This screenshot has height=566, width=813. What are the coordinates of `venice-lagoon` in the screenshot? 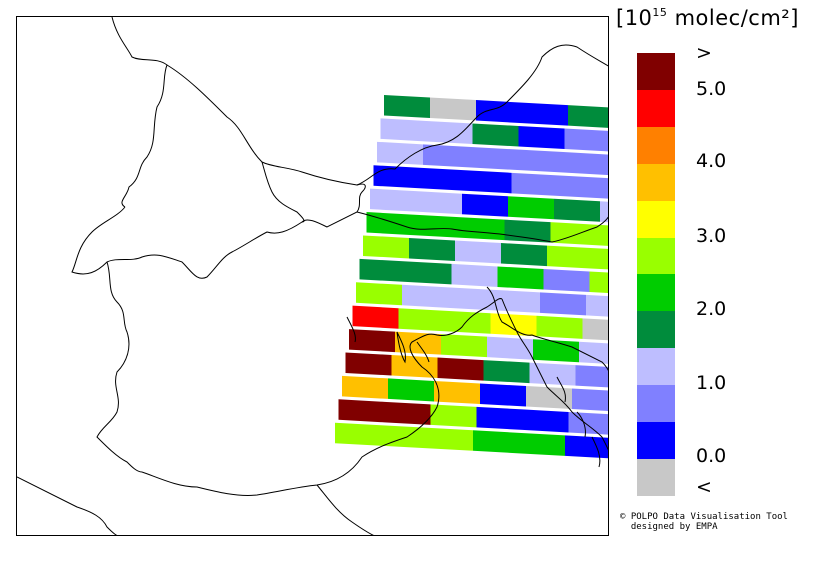 It's located at (423, 352).